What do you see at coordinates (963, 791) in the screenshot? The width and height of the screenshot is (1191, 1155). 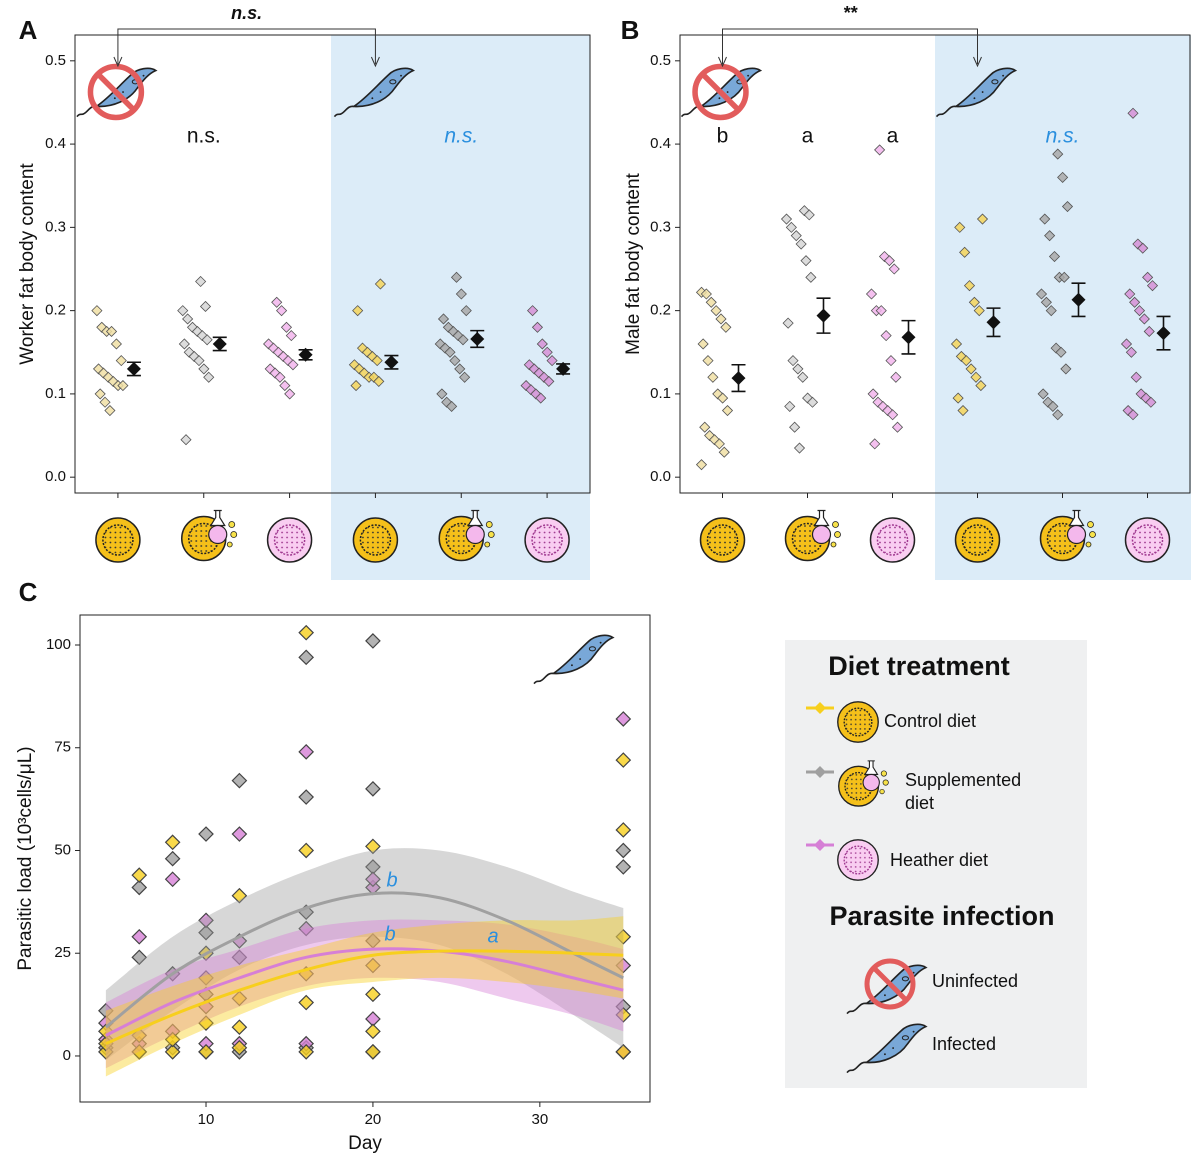 I see `legend-label: Supplemented diet` at bounding box center [963, 791].